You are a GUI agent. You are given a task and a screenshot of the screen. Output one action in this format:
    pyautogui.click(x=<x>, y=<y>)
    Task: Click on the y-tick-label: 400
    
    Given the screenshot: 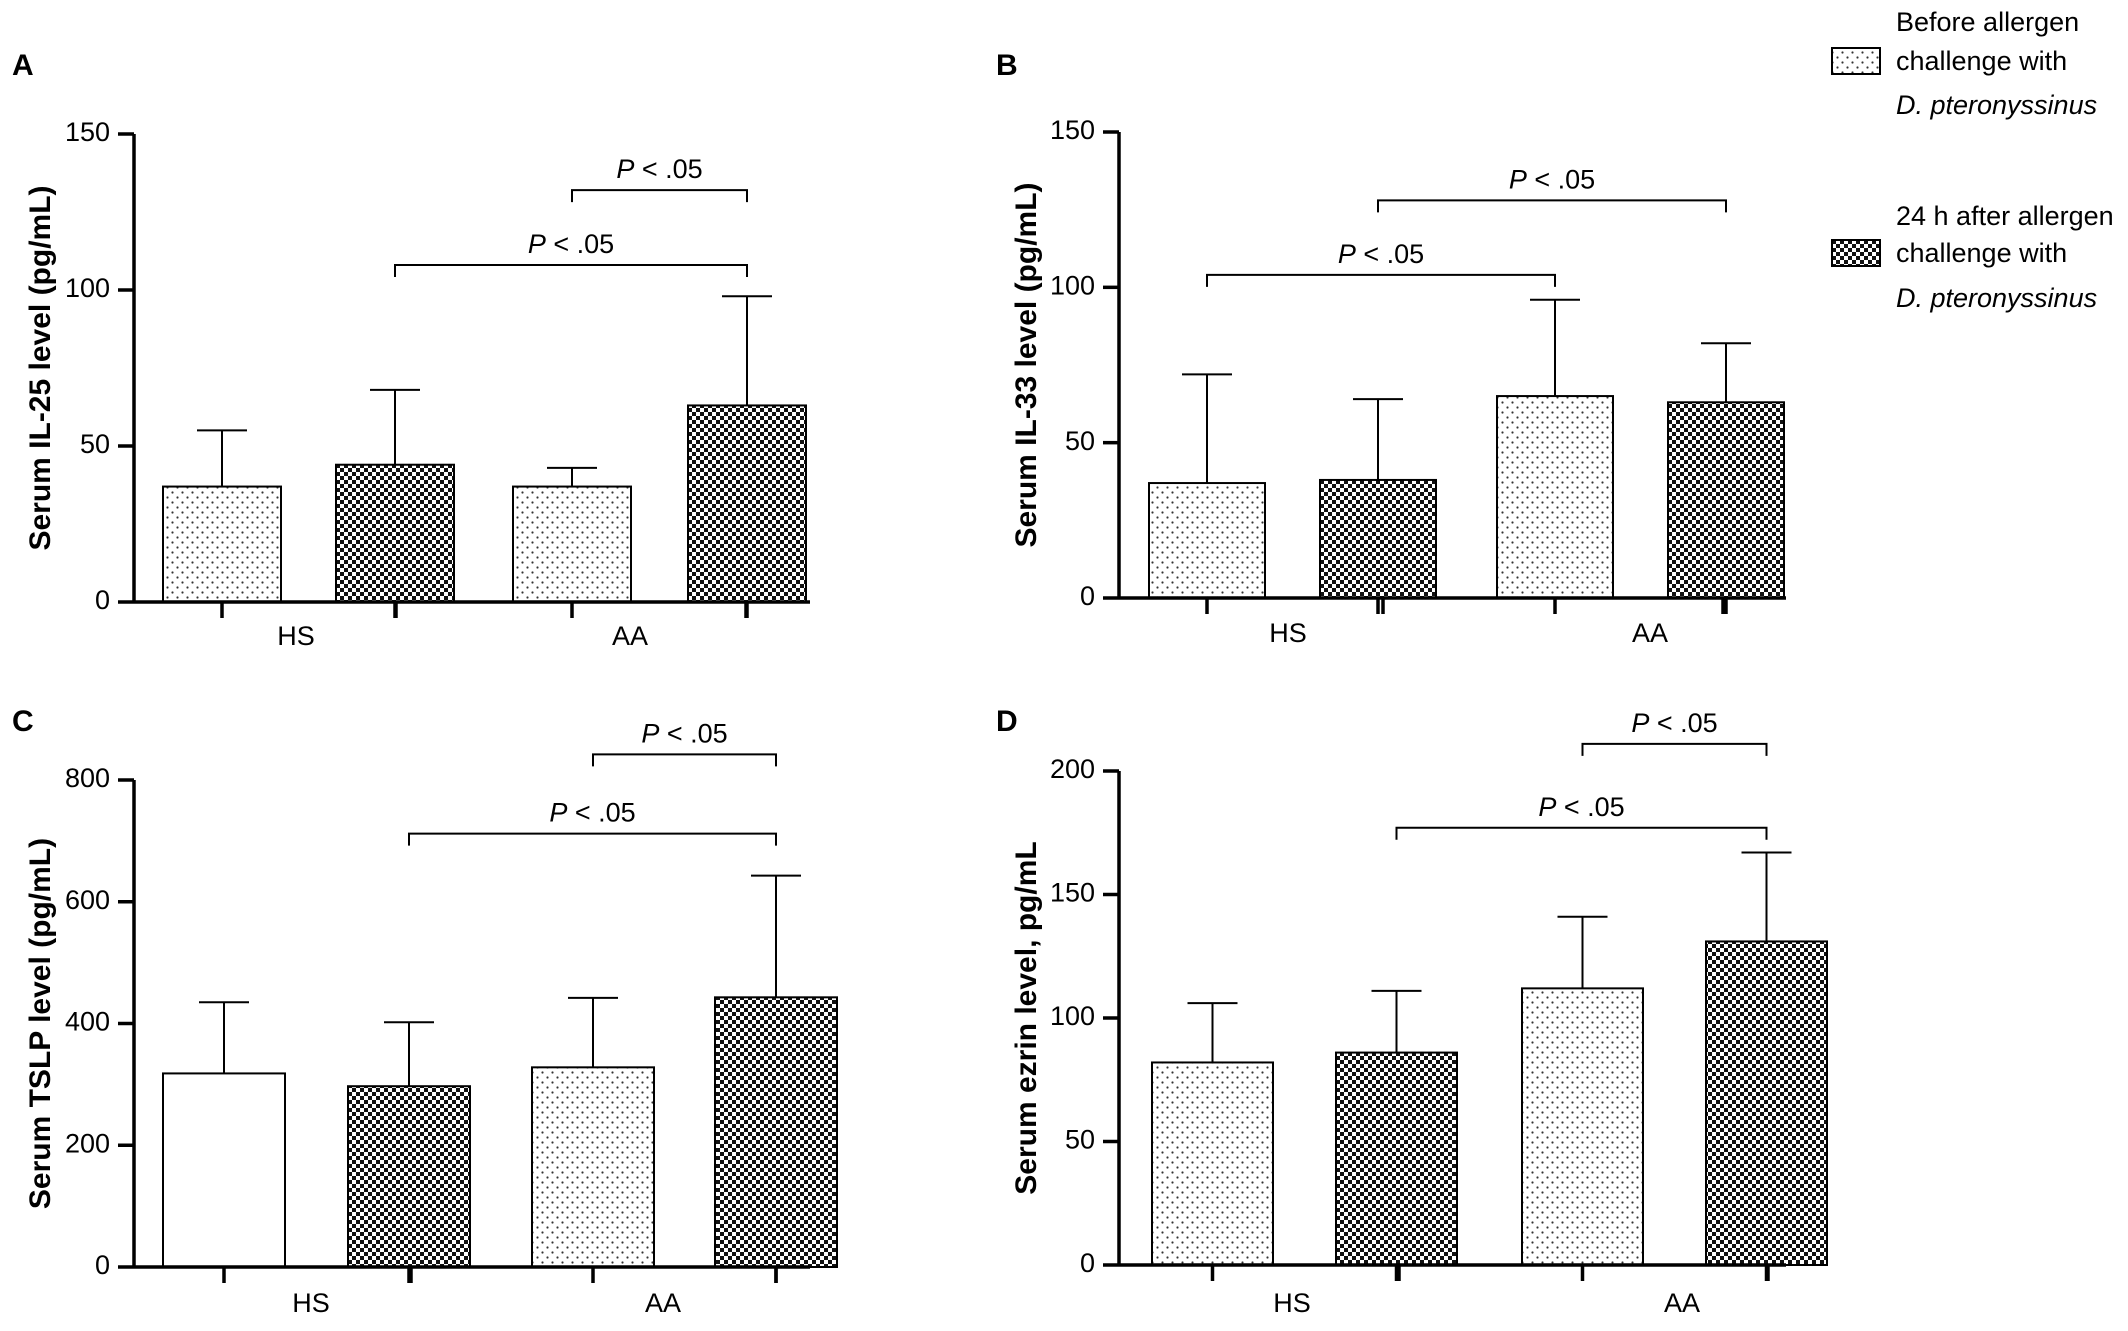 What is the action you would take?
    pyautogui.click(x=87, y=1022)
    